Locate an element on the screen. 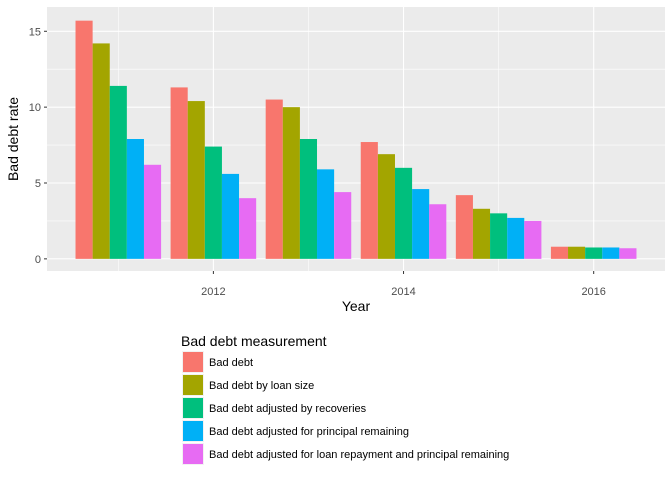 This screenshot has height=480, width=672. y-tick-label: 10 is located at coordinates (35, 108).